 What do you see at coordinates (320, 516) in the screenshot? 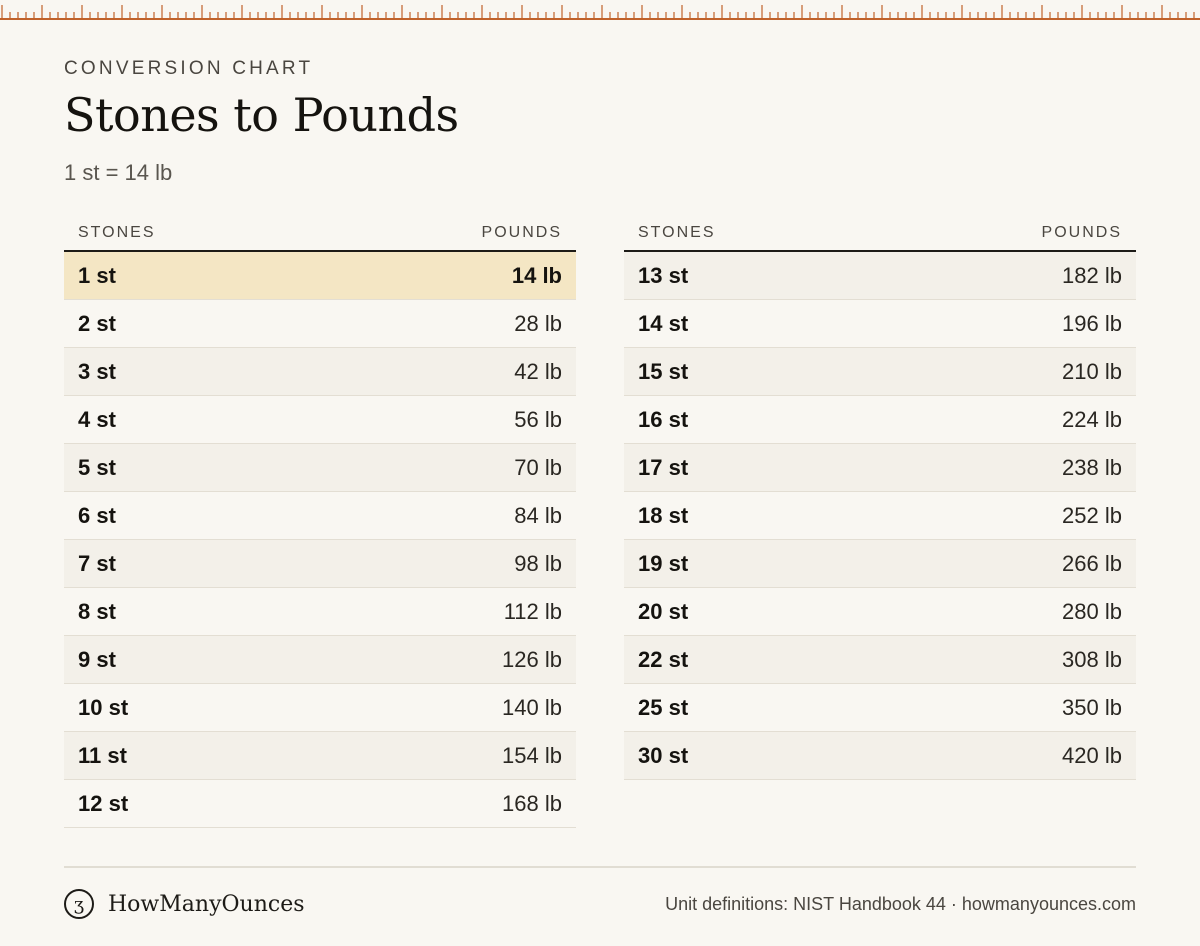
I see `table-row: 6 st 84 lb` at bounding box center [320, 516].